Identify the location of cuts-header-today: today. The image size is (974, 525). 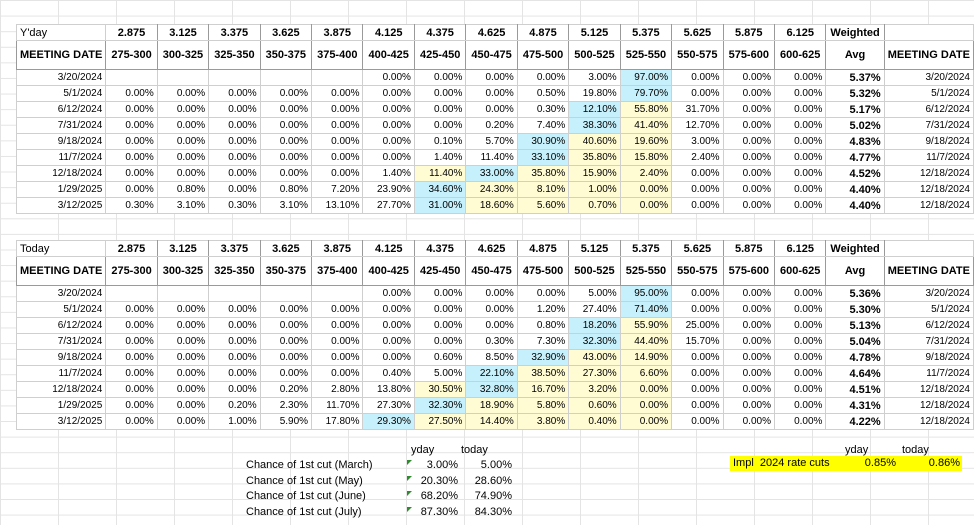
(474, 450).